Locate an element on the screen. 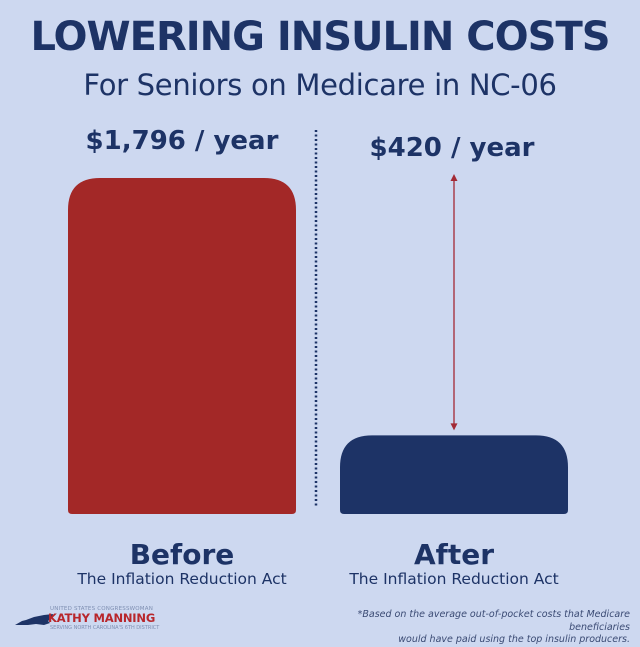 This screenshot has width=640, height=647. bar-after is located at coordinates (454, 474).